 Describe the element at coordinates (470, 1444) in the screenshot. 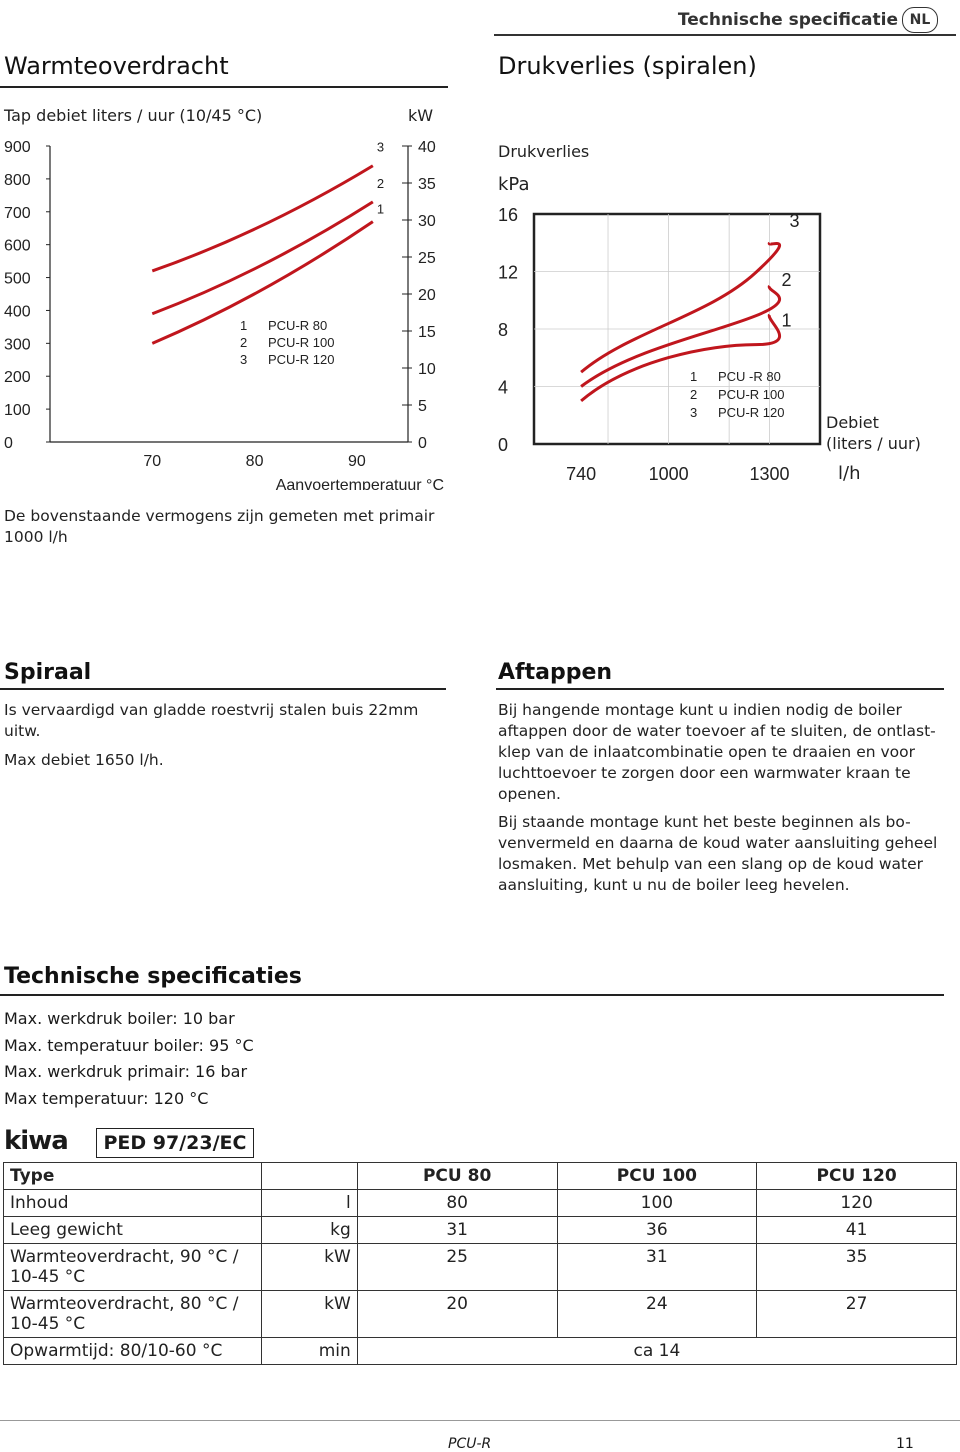

I see `footer-product: PCU-R` at that location.